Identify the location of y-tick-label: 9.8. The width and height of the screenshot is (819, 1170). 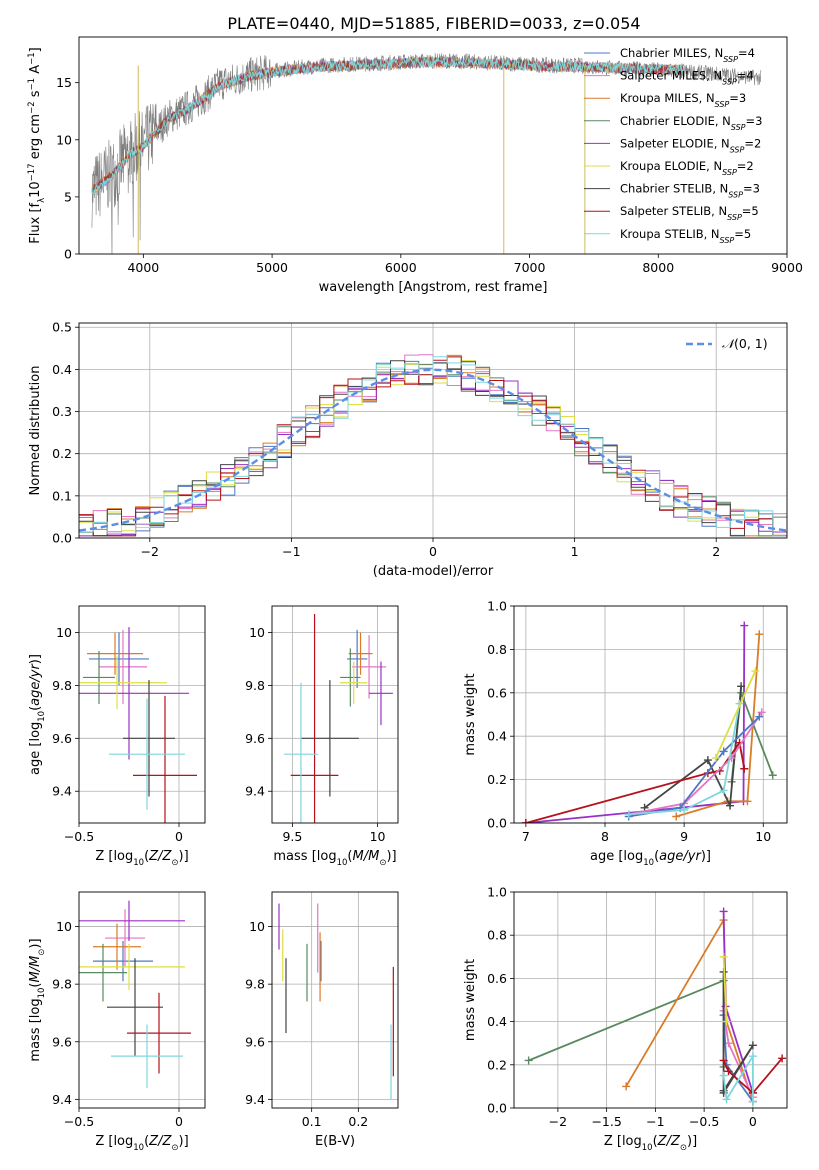
(62, 685).